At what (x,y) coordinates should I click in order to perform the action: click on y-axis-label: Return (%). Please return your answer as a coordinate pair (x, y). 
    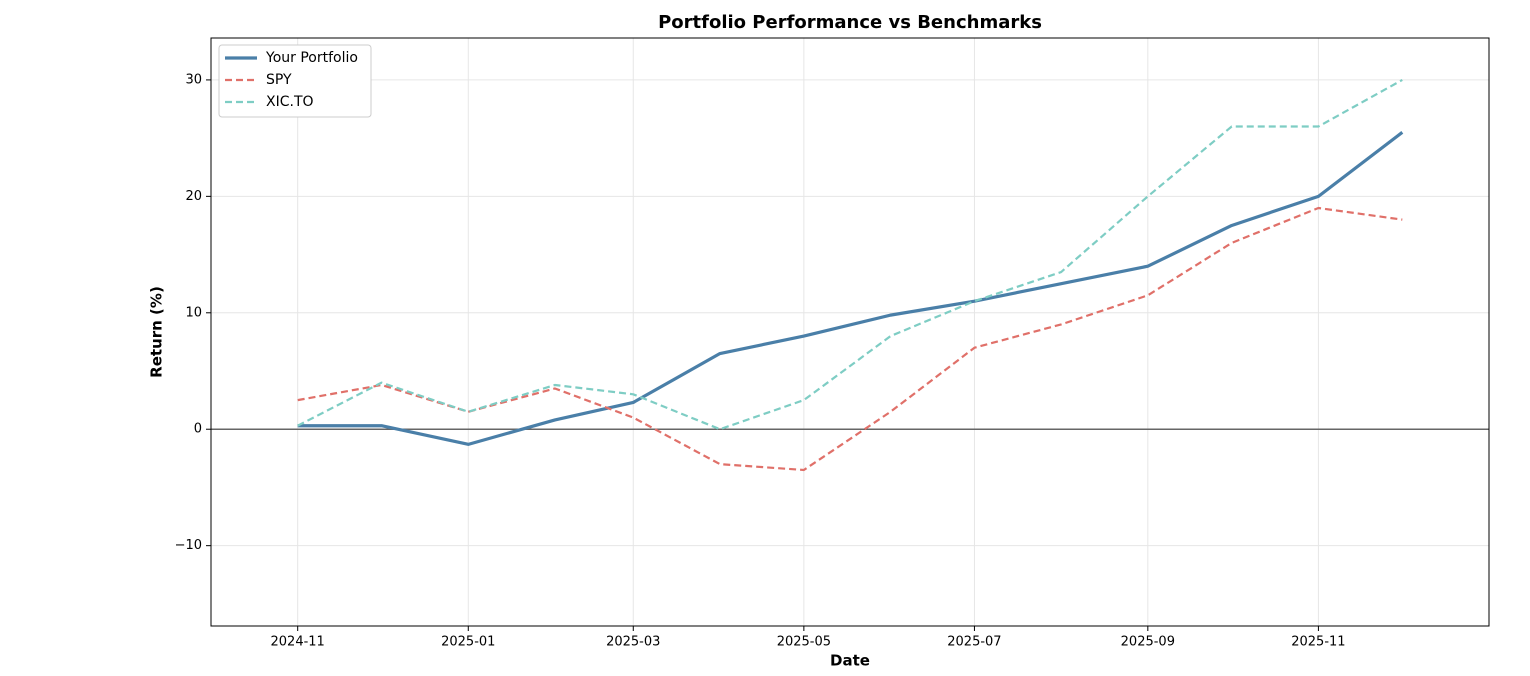
    Looking at the image, I should click on (157, 332).